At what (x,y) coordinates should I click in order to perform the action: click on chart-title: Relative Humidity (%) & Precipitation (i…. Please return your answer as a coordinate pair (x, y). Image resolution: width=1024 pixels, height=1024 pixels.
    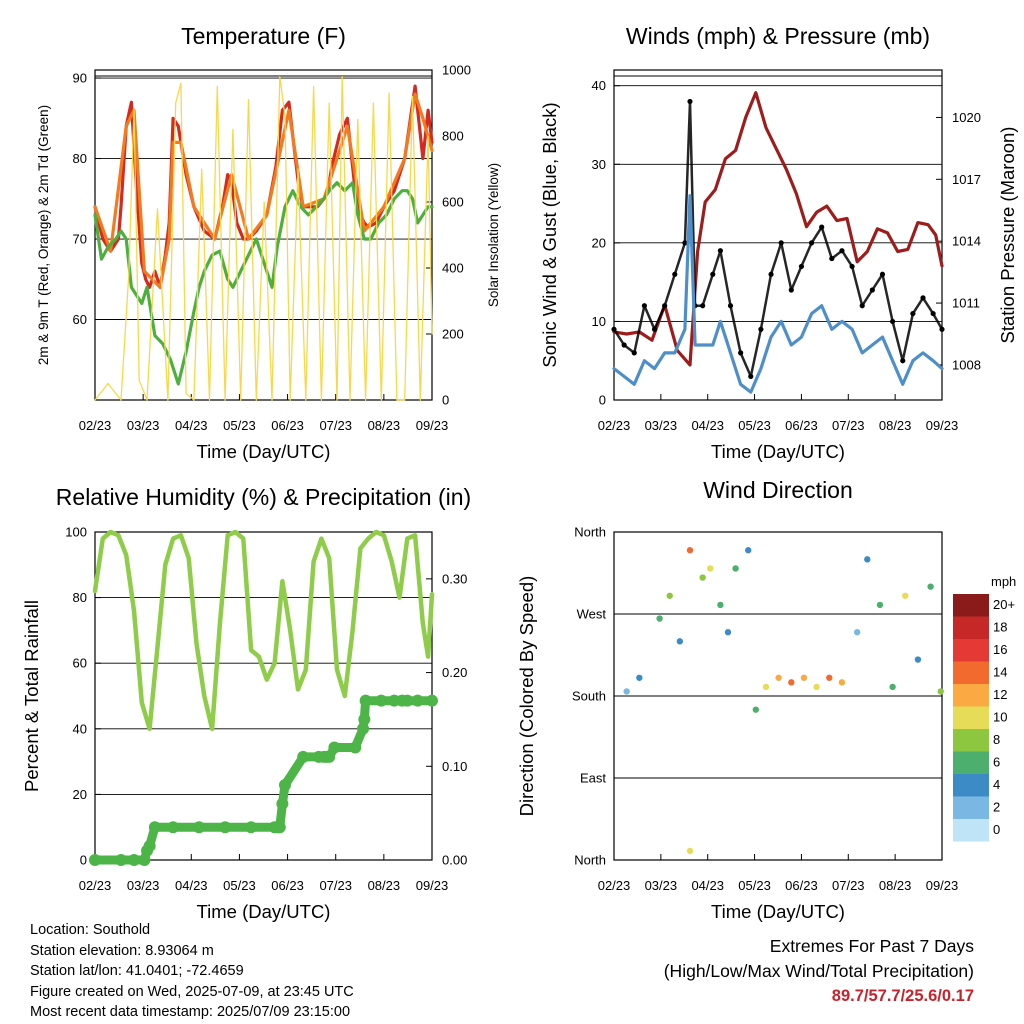
    Looking at the image, I should click on (263, 497).